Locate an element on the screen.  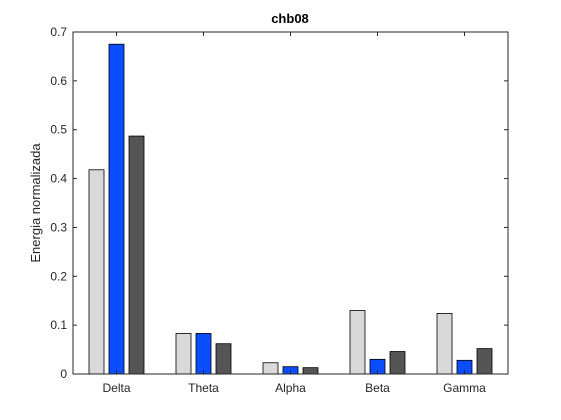
y-tick-label: 0.6 is located at coordinates (58, 81).